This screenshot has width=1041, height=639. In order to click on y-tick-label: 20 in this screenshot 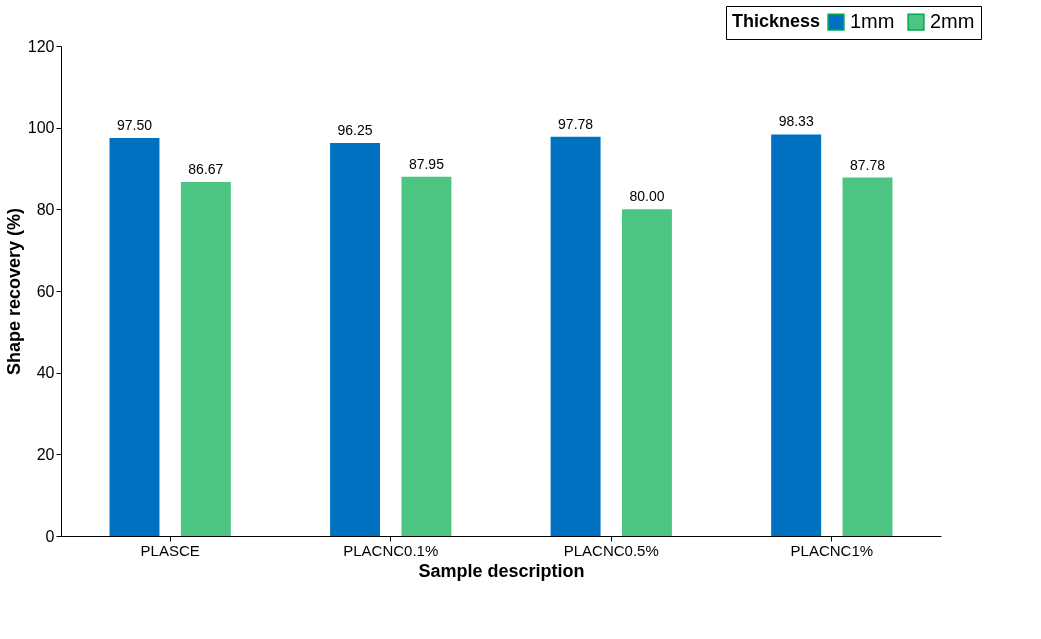, I will do `click(45, 454)`.